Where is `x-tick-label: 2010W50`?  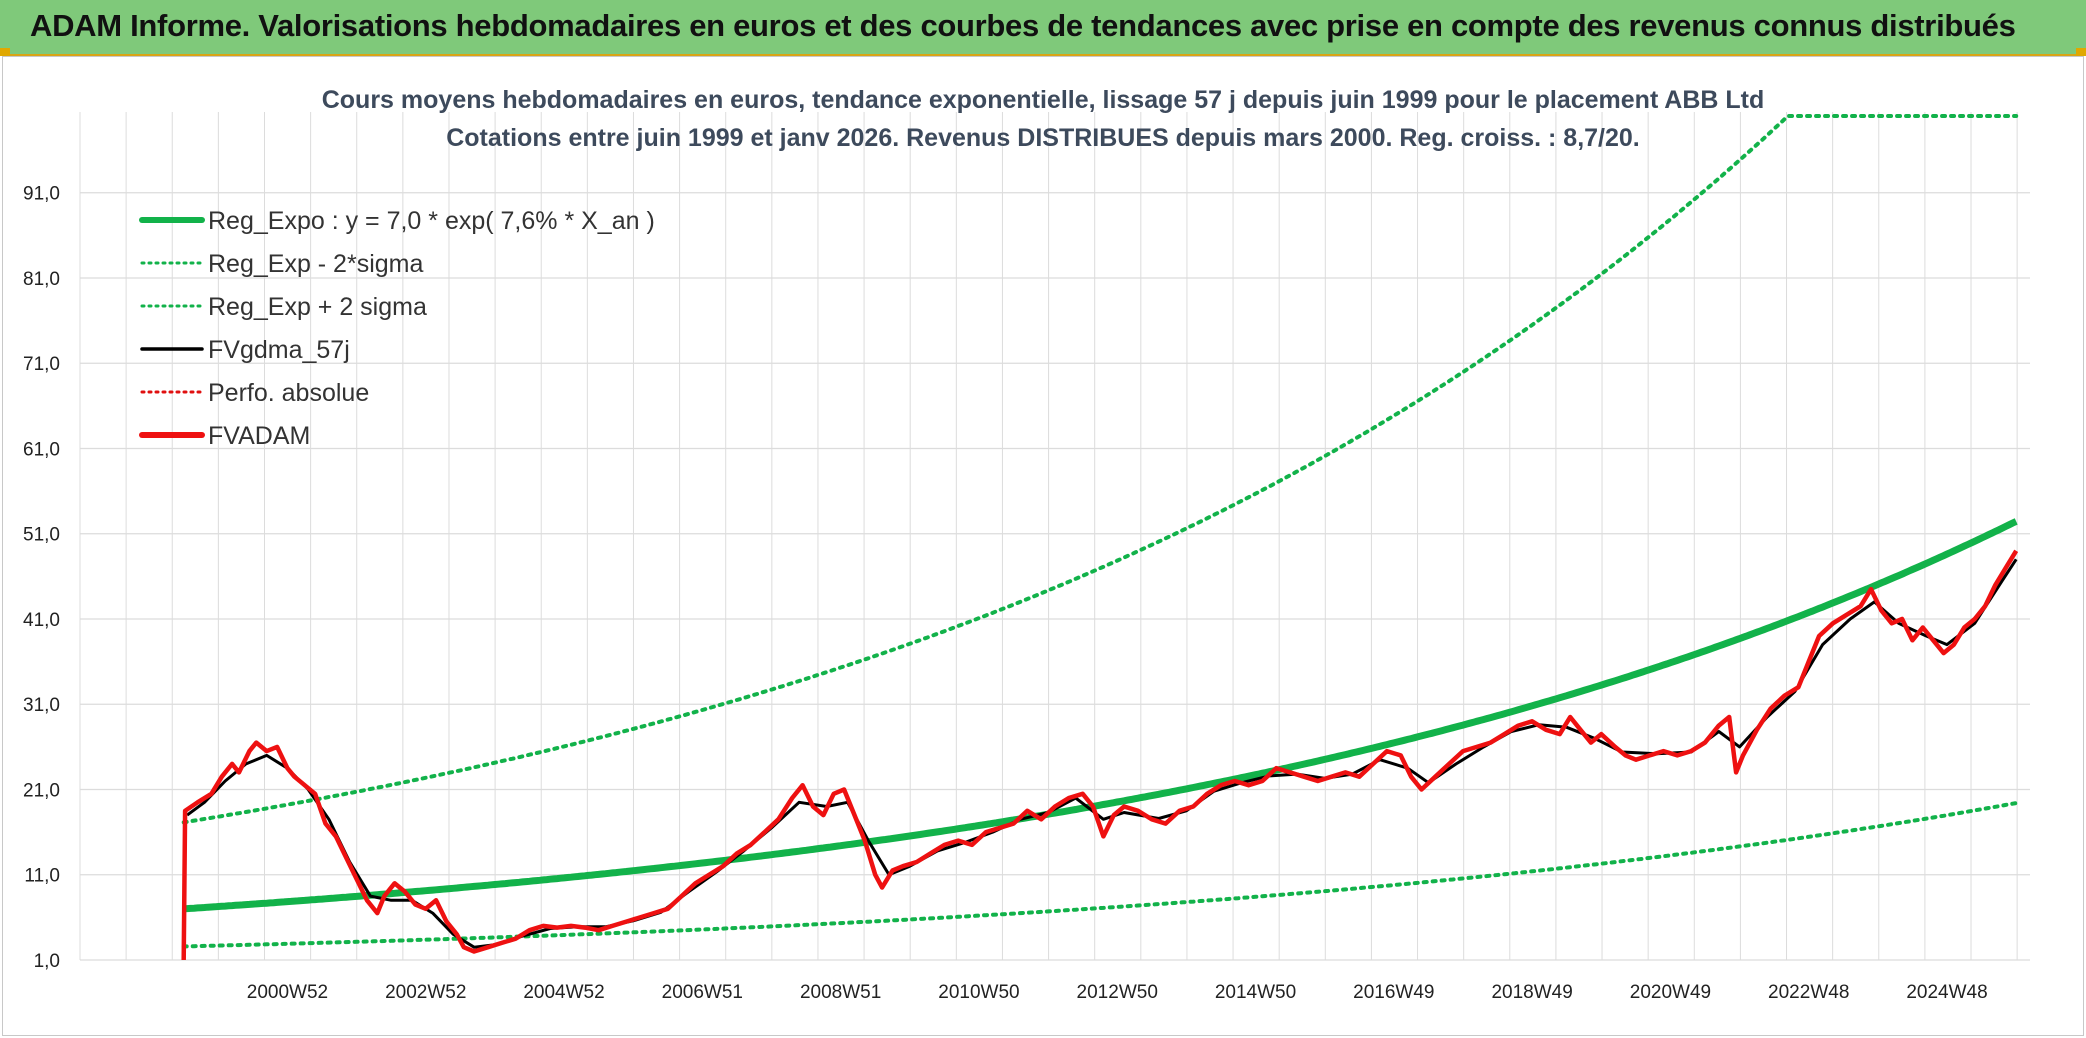
x-tick-label: 2010W50 is located at coordinates (978, 992).